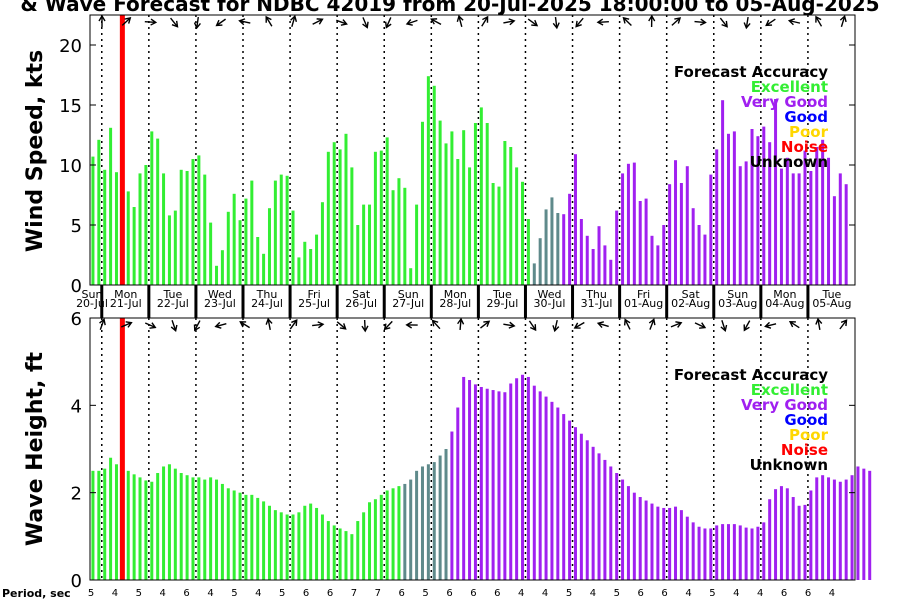 The width and height of the screenshot is (900, 600). What do you see at coordinates (76, 406) in the screenshot?
I see `wave-ytick-label: 4` at bounding box center [76, 406].